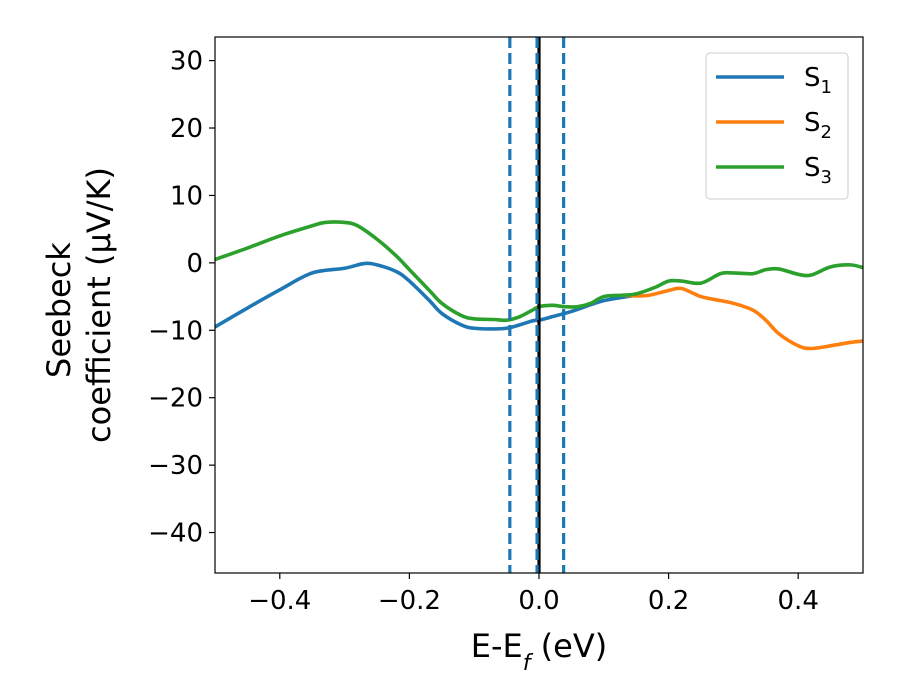  I want to click on y-tick-label: −30, so click(175, 466).